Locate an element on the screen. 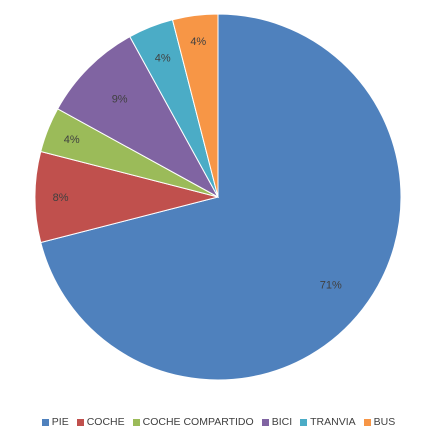 The height and width of the screenshot is (444, 437). legend-label: COCHE COMPARTIDO is located at coordinates (198, 422).